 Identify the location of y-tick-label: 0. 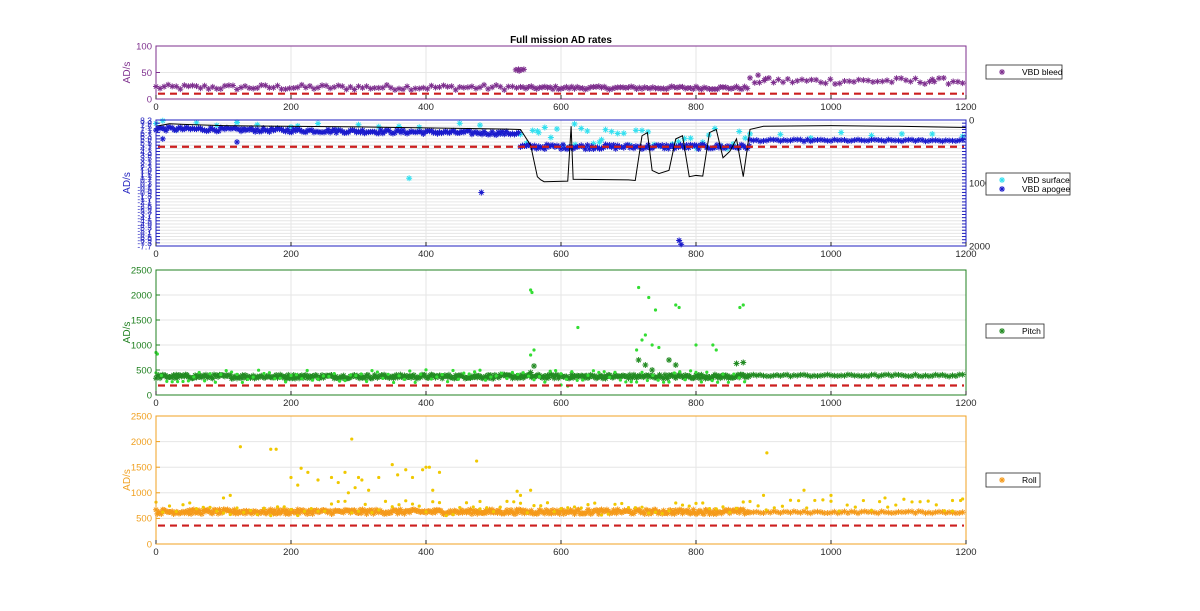
(149, 544).